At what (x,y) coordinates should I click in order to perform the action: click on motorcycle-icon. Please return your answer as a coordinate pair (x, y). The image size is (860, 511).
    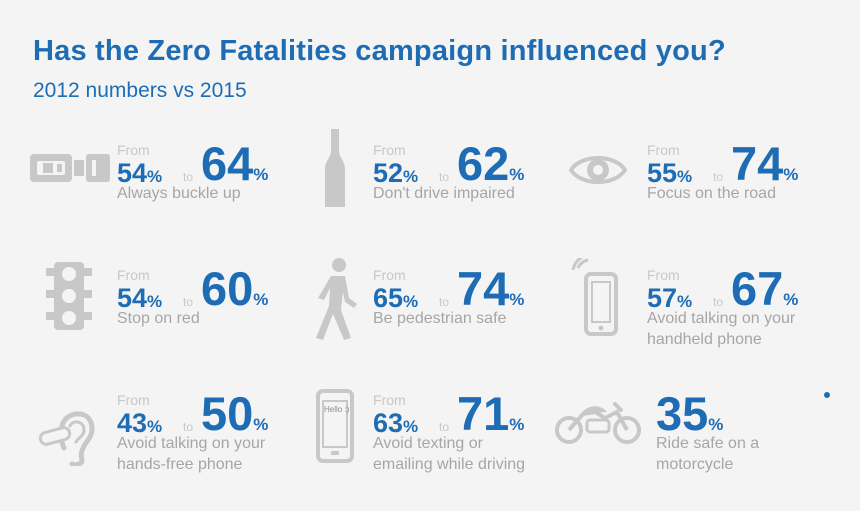
    Looking at the image, I should click on (599, 422).